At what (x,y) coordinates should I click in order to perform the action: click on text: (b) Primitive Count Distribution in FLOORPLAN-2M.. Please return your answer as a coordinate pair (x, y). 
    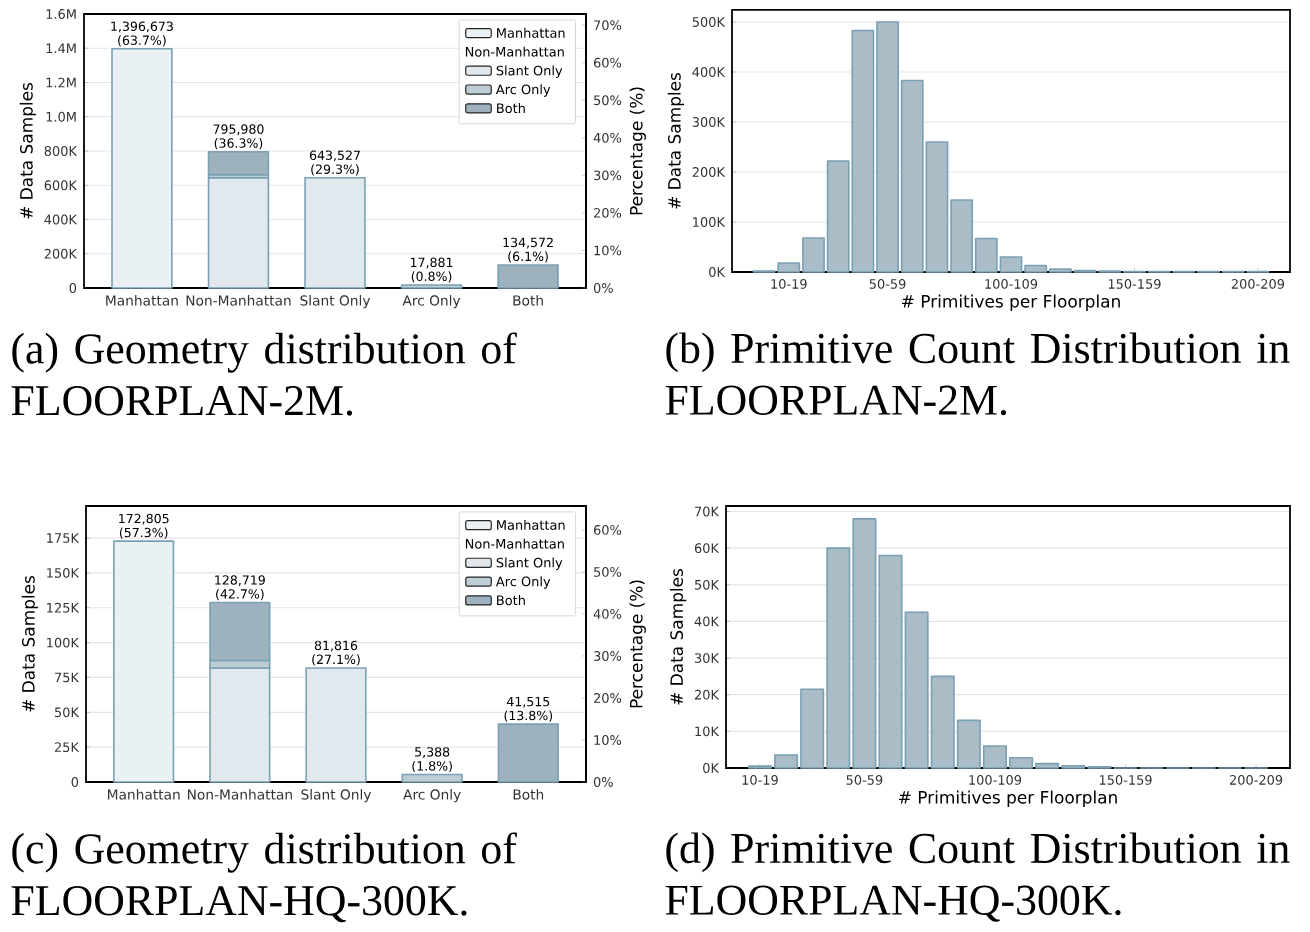
    Looking at the image, I should click on (977, 374).